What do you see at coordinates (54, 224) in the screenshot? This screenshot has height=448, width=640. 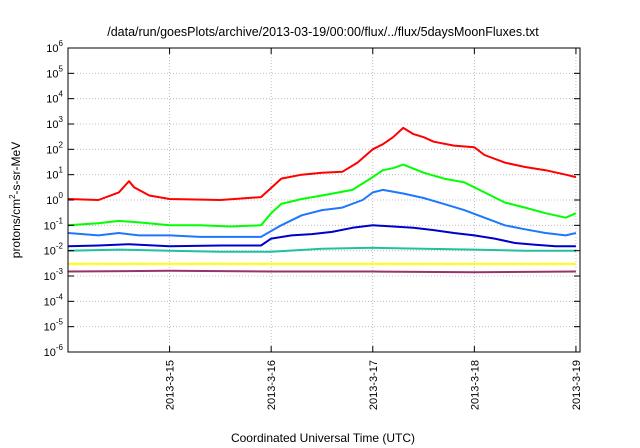 I see `y-tick-label: 10⁻¹` at bounding box center [54, 224].